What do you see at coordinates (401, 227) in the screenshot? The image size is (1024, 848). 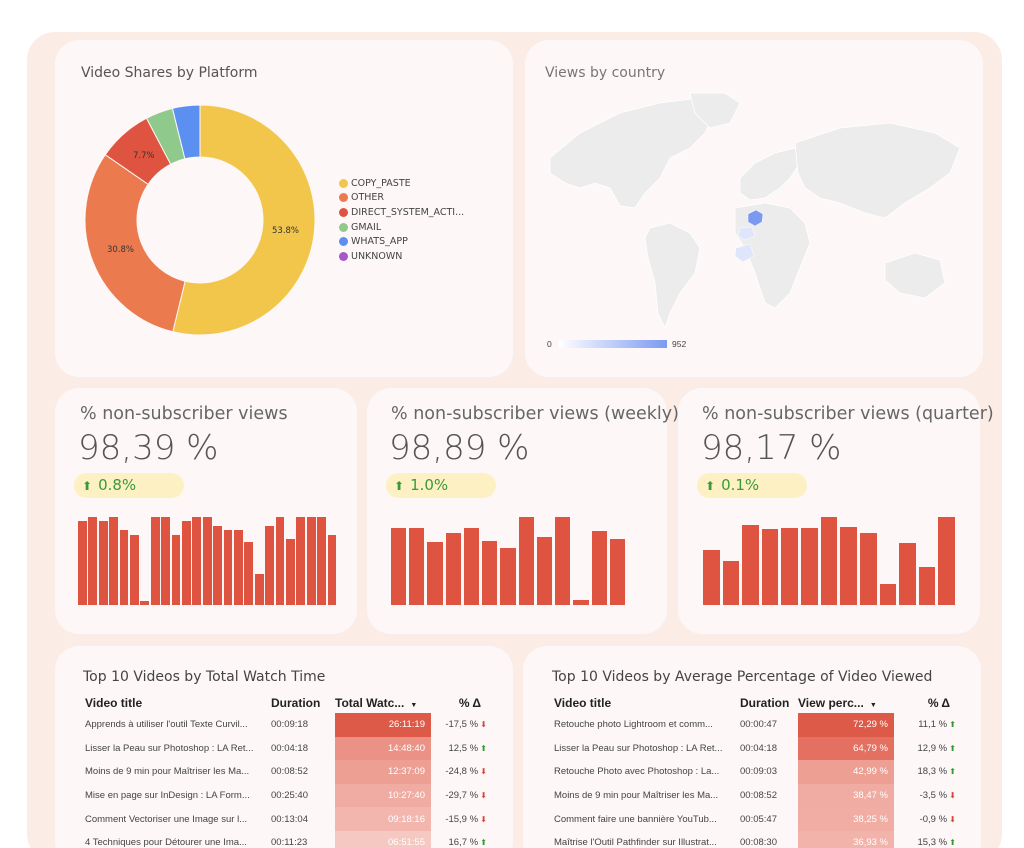 I see `legend-item: GMAIL` at bounding box center [401, 227].